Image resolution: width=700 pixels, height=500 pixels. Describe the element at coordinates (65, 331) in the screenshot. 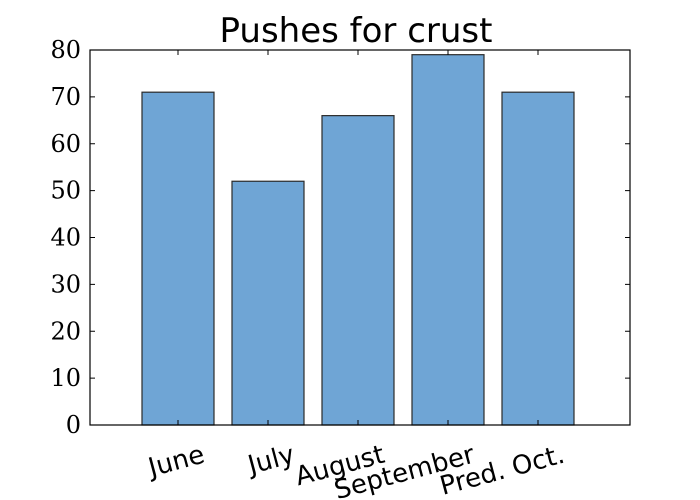

I see `y-tick-label-20: 20` at that location.